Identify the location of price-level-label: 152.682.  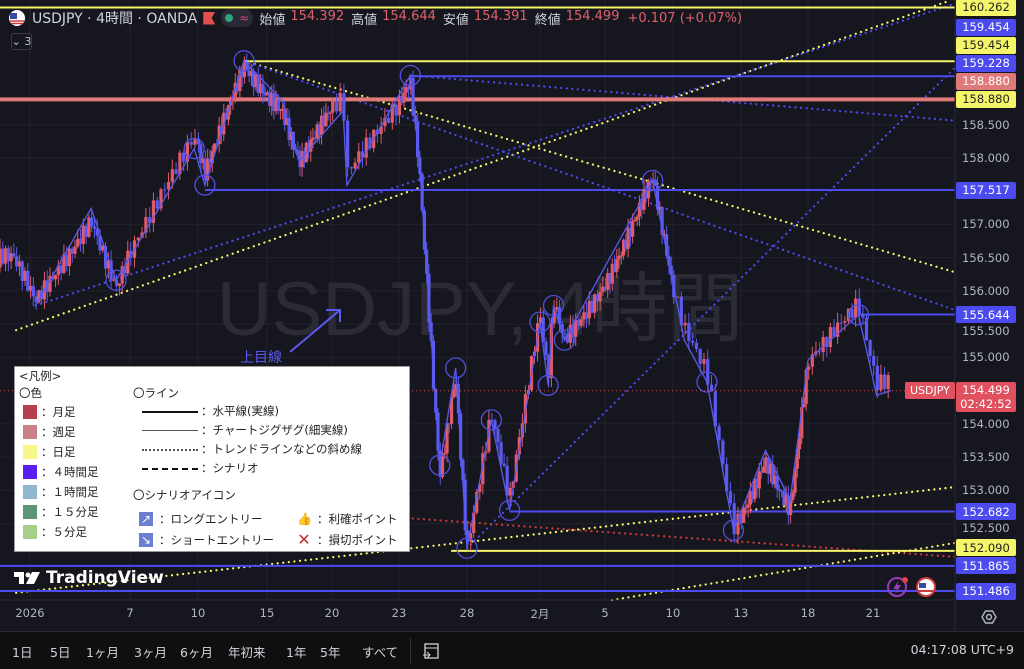
(986, 512).